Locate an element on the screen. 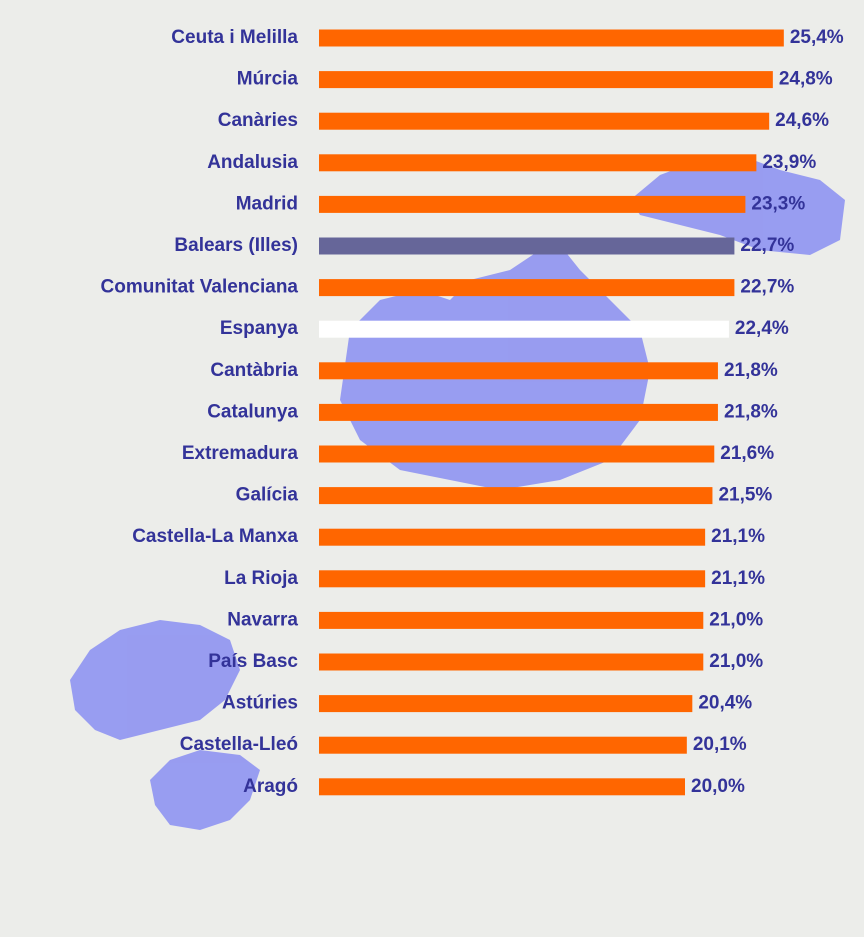 Image resolution: width=864 pixels, height=937 pixels. value-label: 20,4% is located at coordinates (725, 703).